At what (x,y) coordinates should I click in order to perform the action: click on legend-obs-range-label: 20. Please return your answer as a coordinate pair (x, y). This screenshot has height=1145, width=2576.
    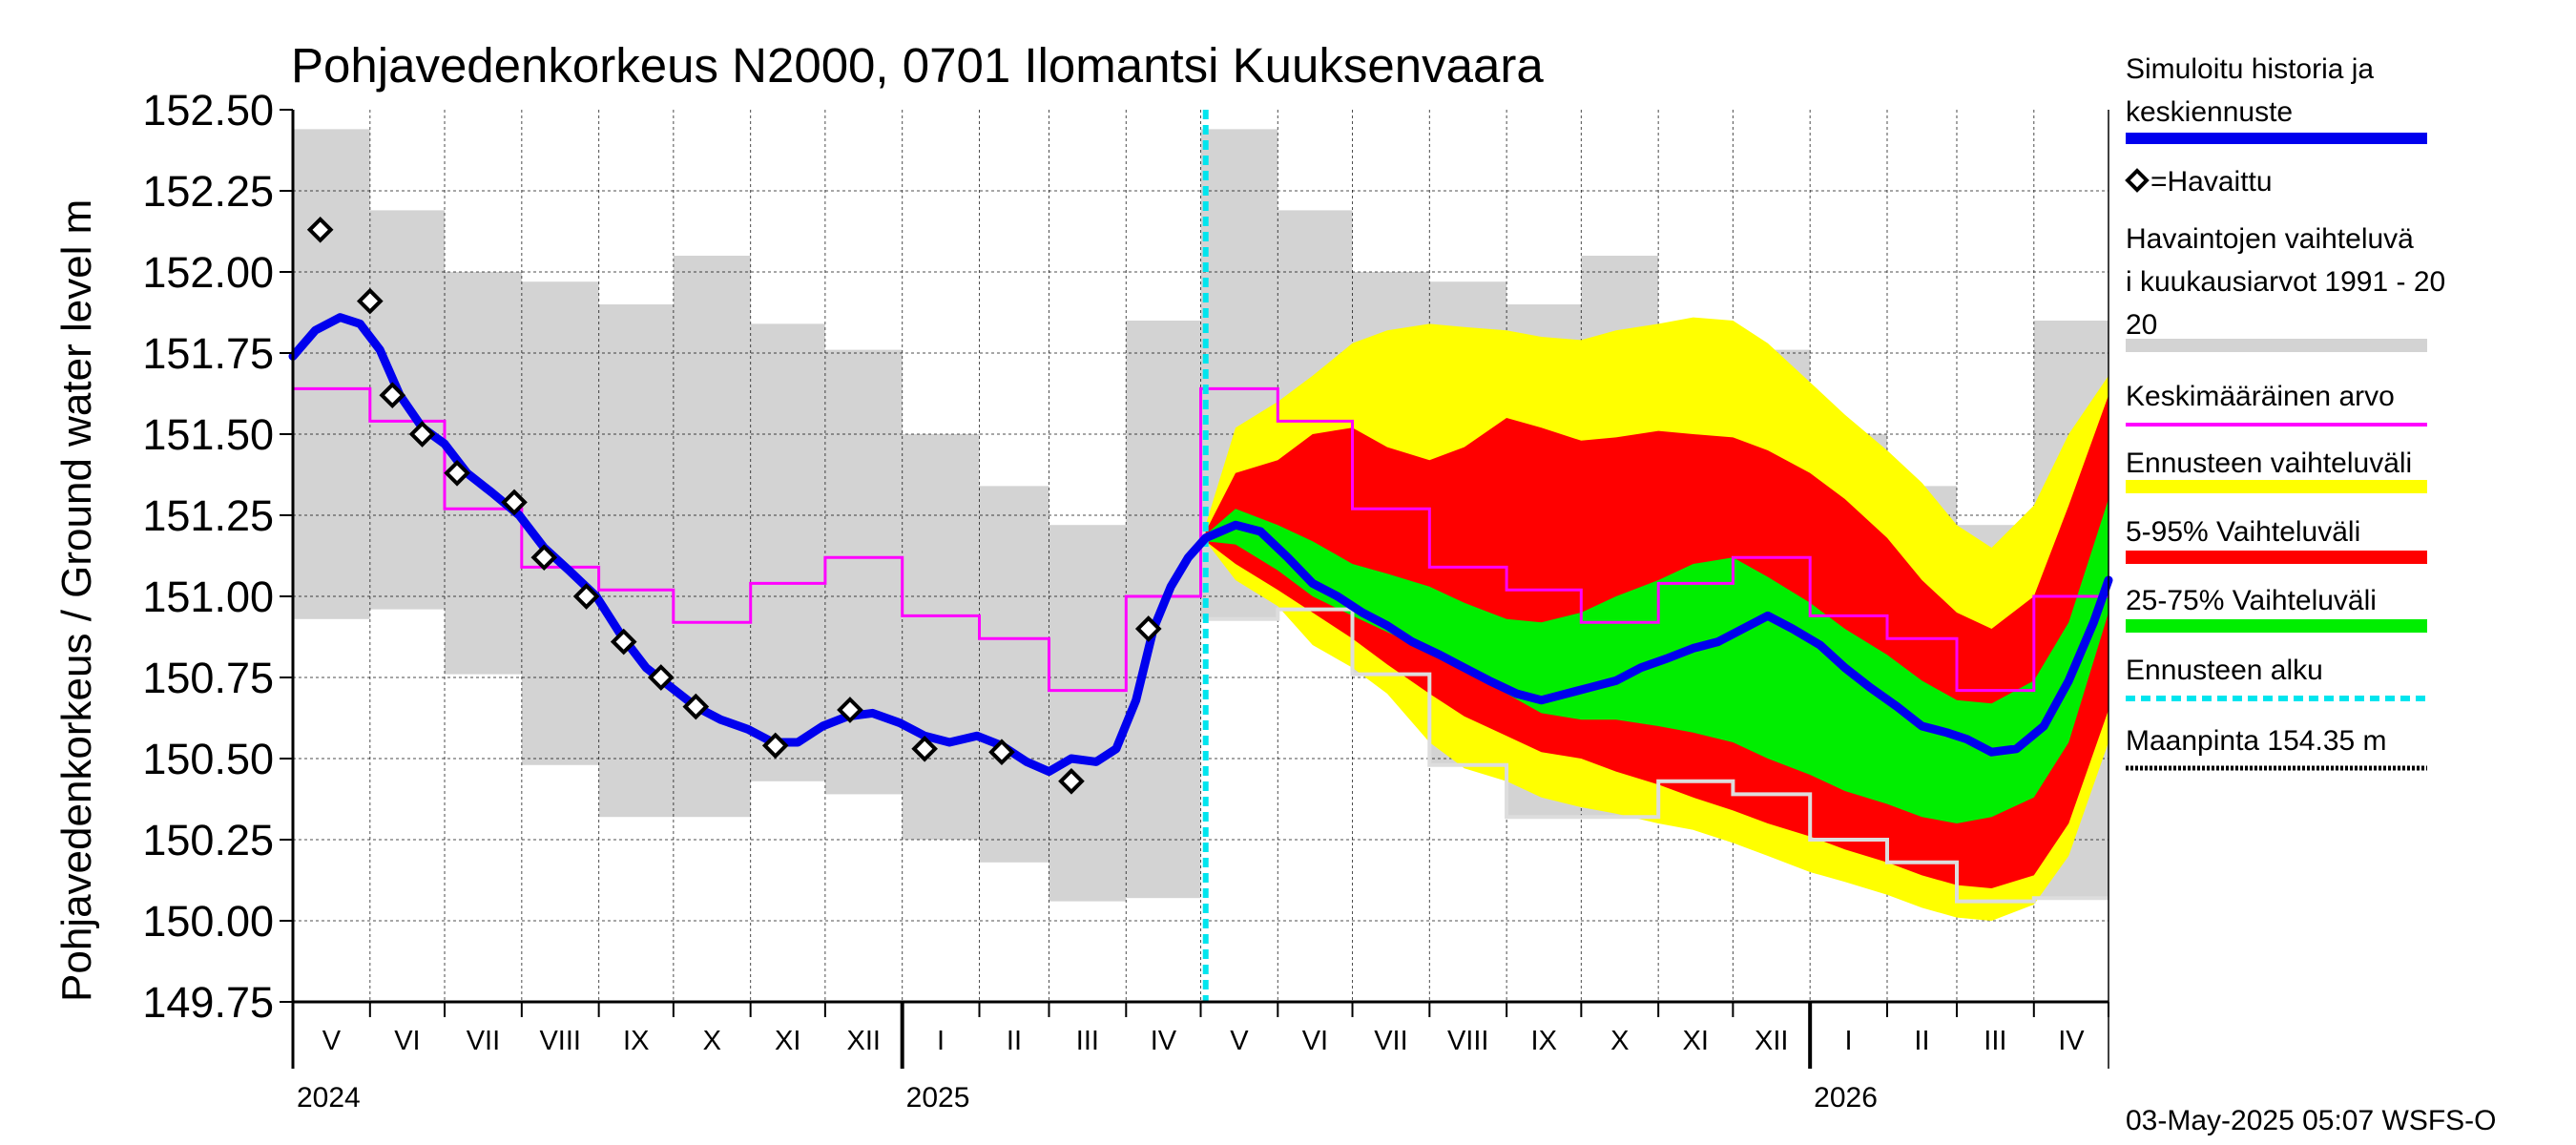
    Looking at the image, I should click on (2141, 325).